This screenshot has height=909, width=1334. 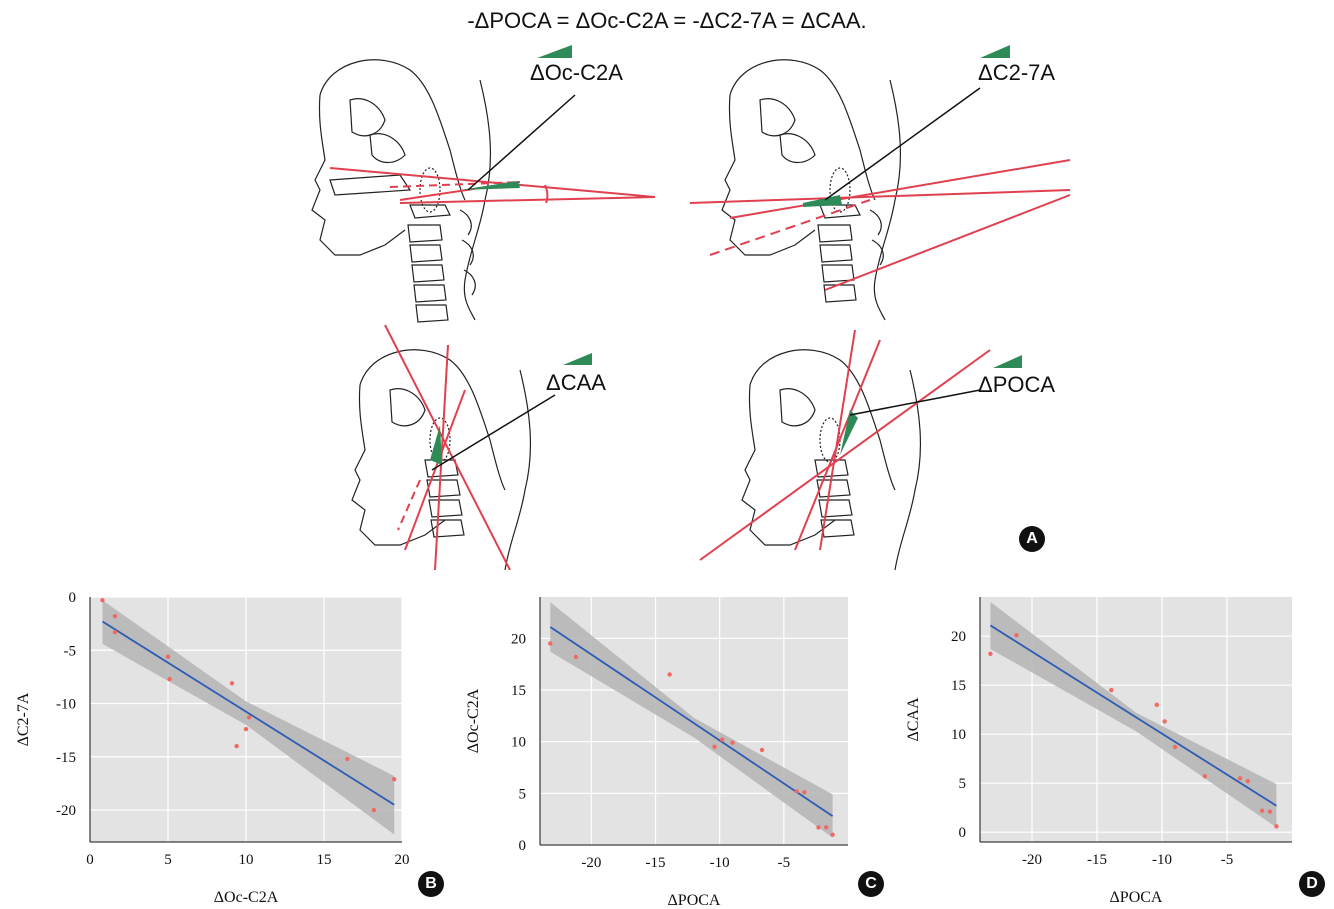 What do you see at coordinates (1017, 72) in the screenshot?
I see `annotation-dc2-7a: ΔC2-7A` at bounding box center [1017, 72].